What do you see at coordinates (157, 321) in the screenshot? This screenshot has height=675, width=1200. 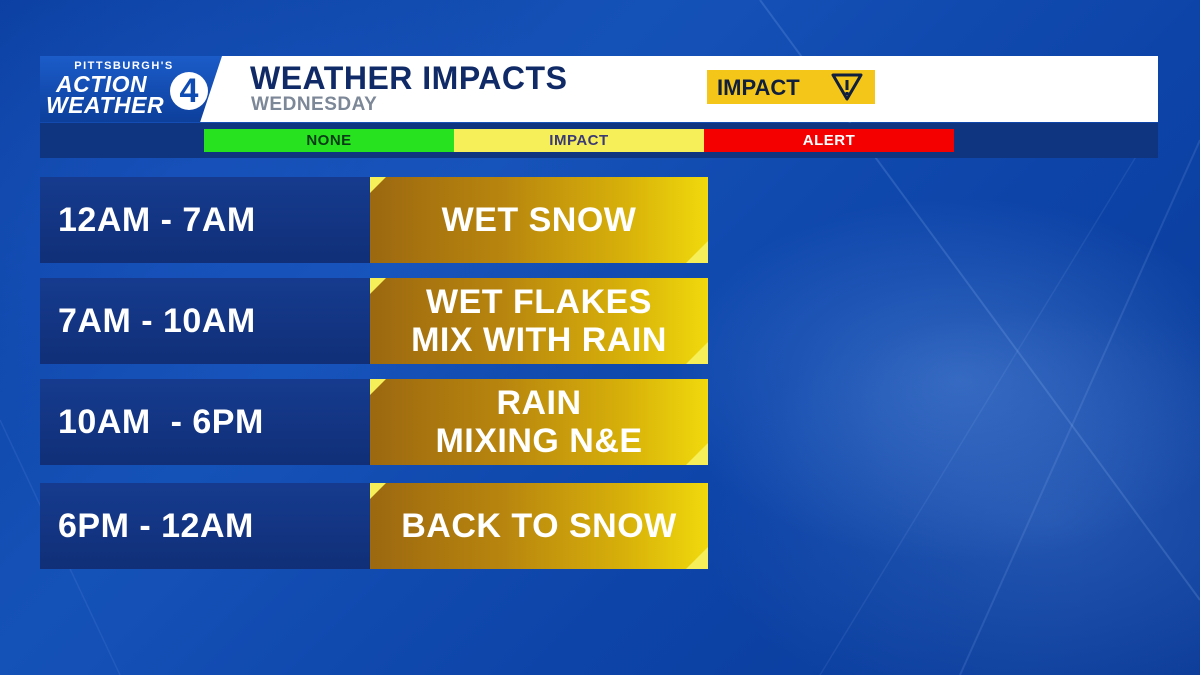 I see `time-label: 7AM - 10AM` at bounding box center [157, 321].